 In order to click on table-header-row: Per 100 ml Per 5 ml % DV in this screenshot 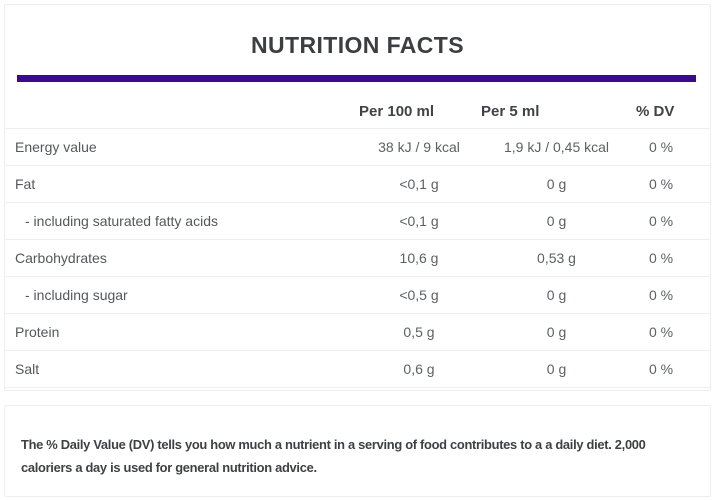, I will do `click(357, 105)`.